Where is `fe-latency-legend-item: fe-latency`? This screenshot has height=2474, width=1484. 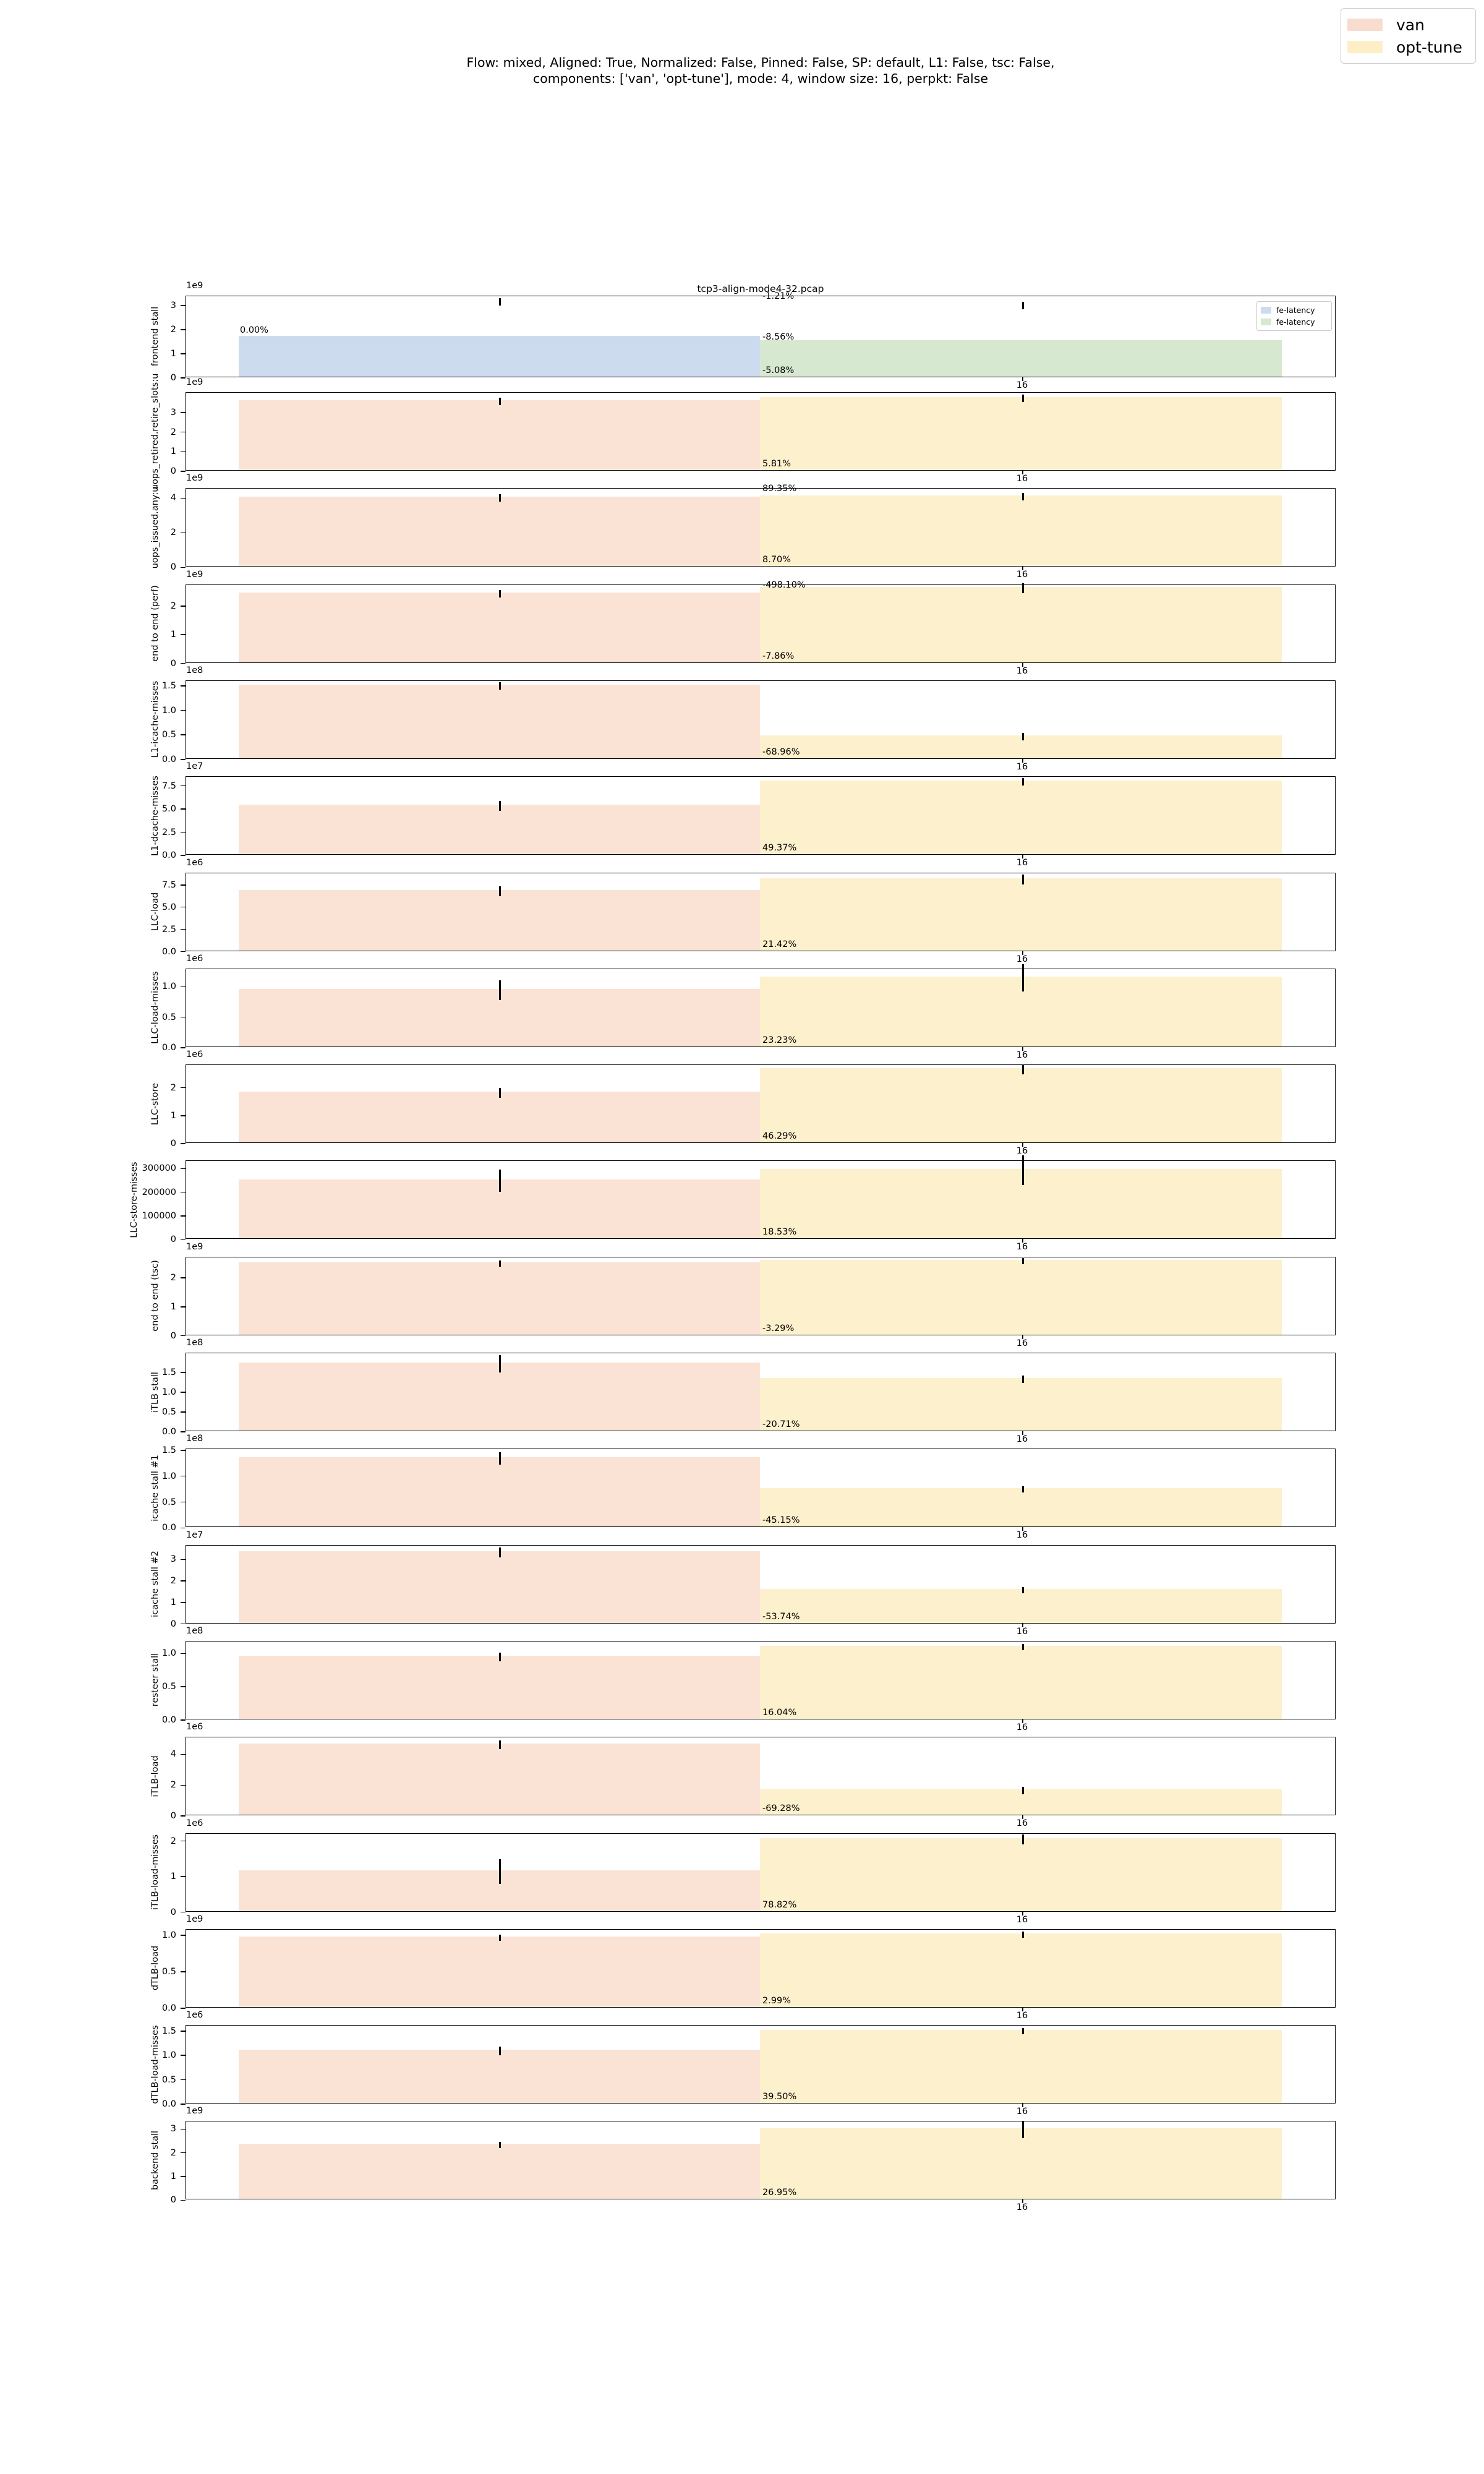
fe-latency-legend-item: fe-latency is located at coordinates (1294, 322).